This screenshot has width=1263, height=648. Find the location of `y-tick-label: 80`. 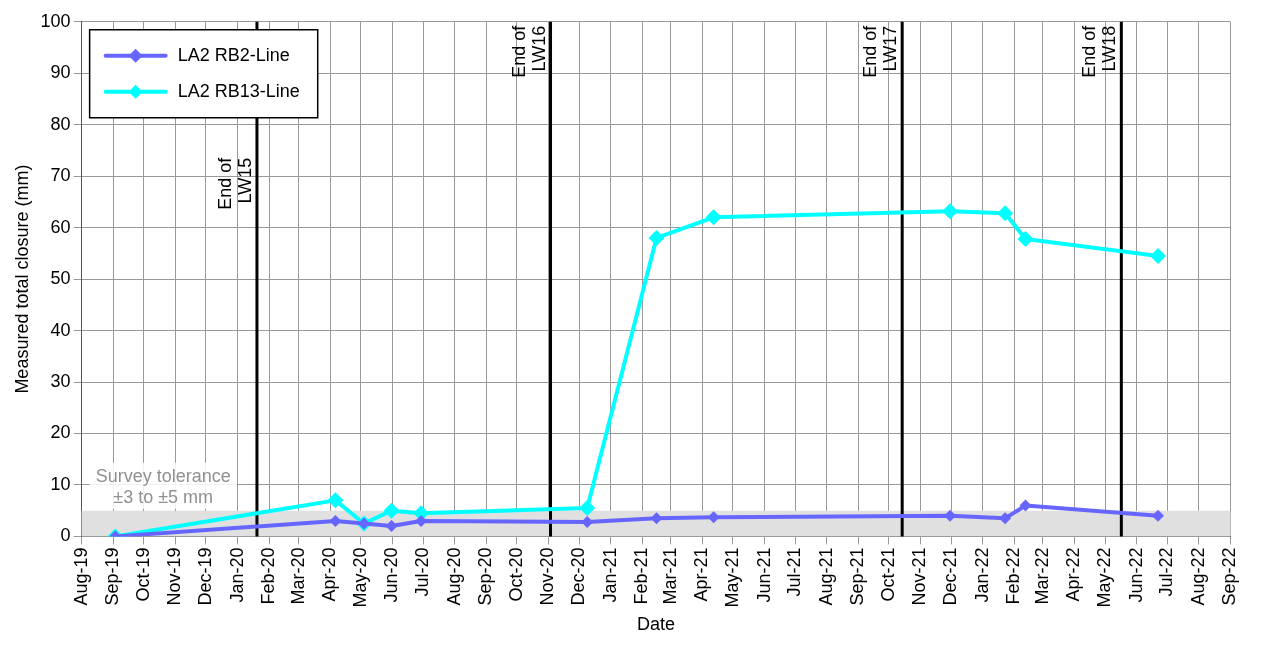

y-tick-label: 80 is located at coordinates (60, 123).